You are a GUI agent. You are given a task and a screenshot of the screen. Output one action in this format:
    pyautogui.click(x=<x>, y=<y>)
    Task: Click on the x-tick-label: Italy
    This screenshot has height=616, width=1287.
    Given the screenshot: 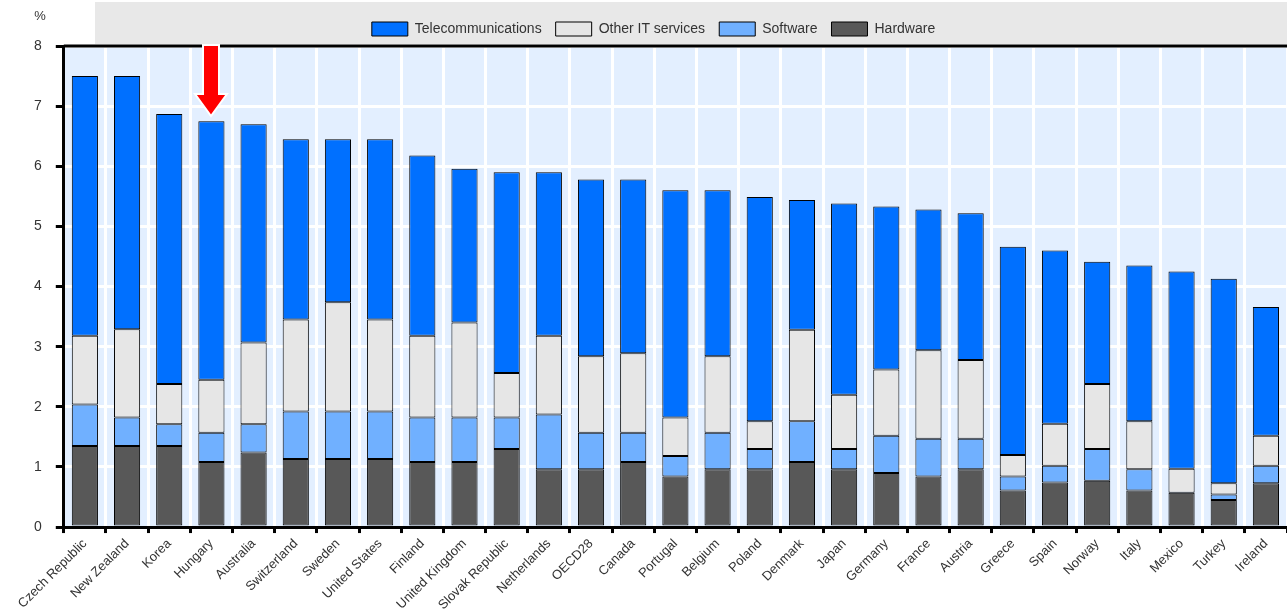 What is the action you would take?
    pyautogui.click(x=1130, y=549)
    